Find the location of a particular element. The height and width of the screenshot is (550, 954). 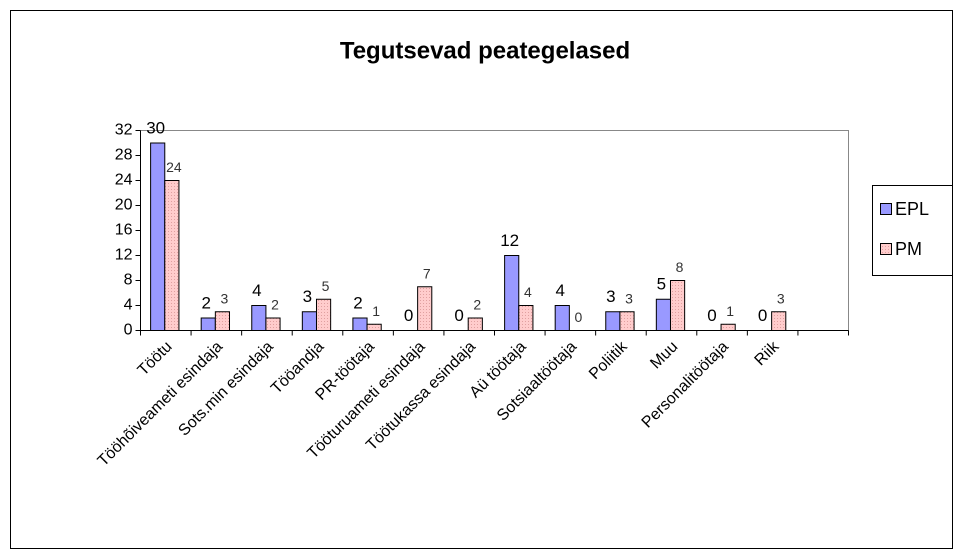

y-tick-label: 24 is located at coordinates (124, 180).